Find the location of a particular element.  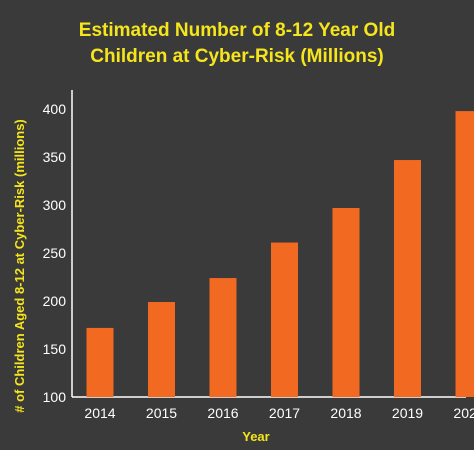

bar-2016 is located at coordinates (223, 337).